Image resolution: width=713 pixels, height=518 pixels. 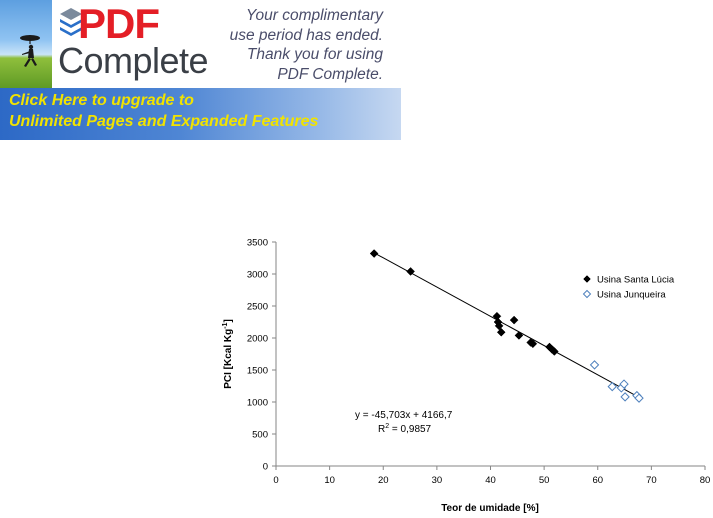 What do you see at coordinates (228, 320) in the screenshot?
I see `y-axis-title-end: ]` at bounding box center [228, 320].